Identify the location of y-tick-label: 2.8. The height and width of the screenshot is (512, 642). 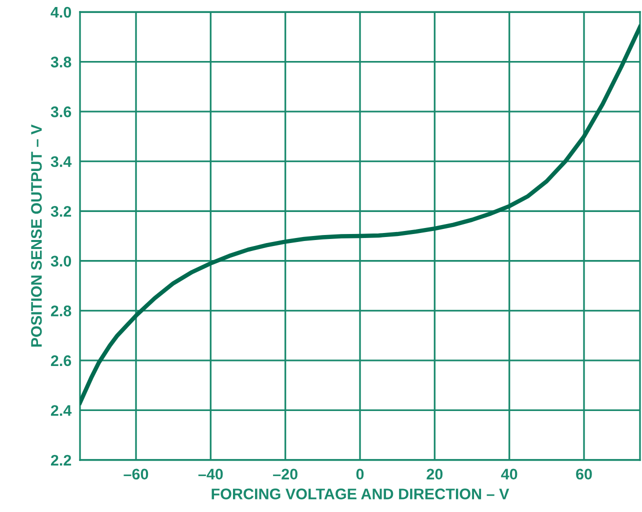
(61, 311).